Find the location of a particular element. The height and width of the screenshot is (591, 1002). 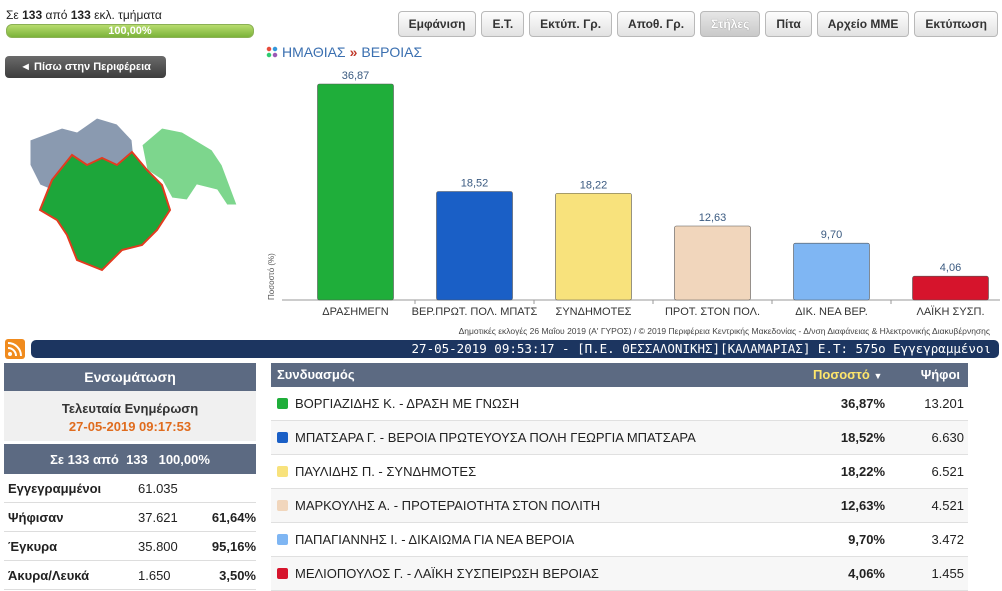

print-button: Εκτύπωση is located at coordinates (956, 24).